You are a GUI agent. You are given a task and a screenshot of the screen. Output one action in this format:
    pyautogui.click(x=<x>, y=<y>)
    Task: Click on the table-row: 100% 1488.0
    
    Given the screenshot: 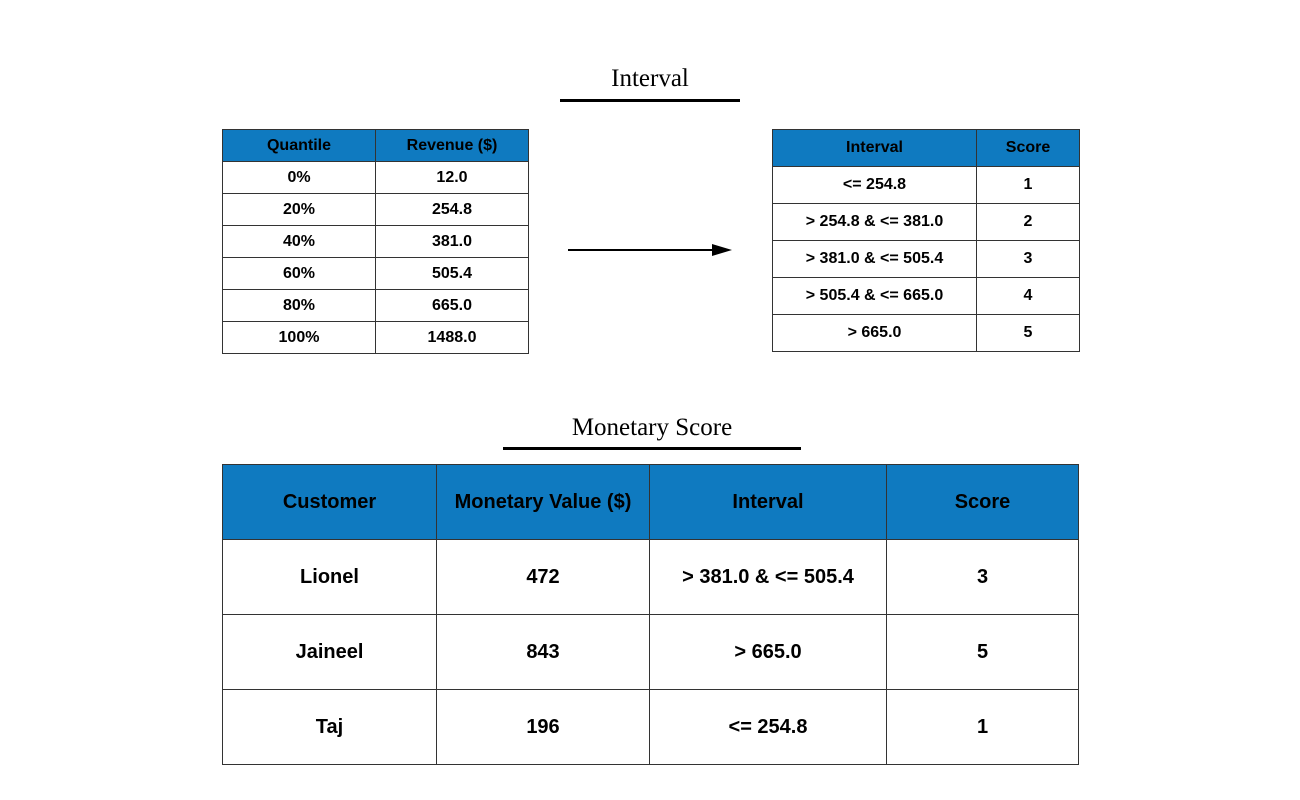 What is the action you would take?
    pyautogui.click(x=375, y=337)
    